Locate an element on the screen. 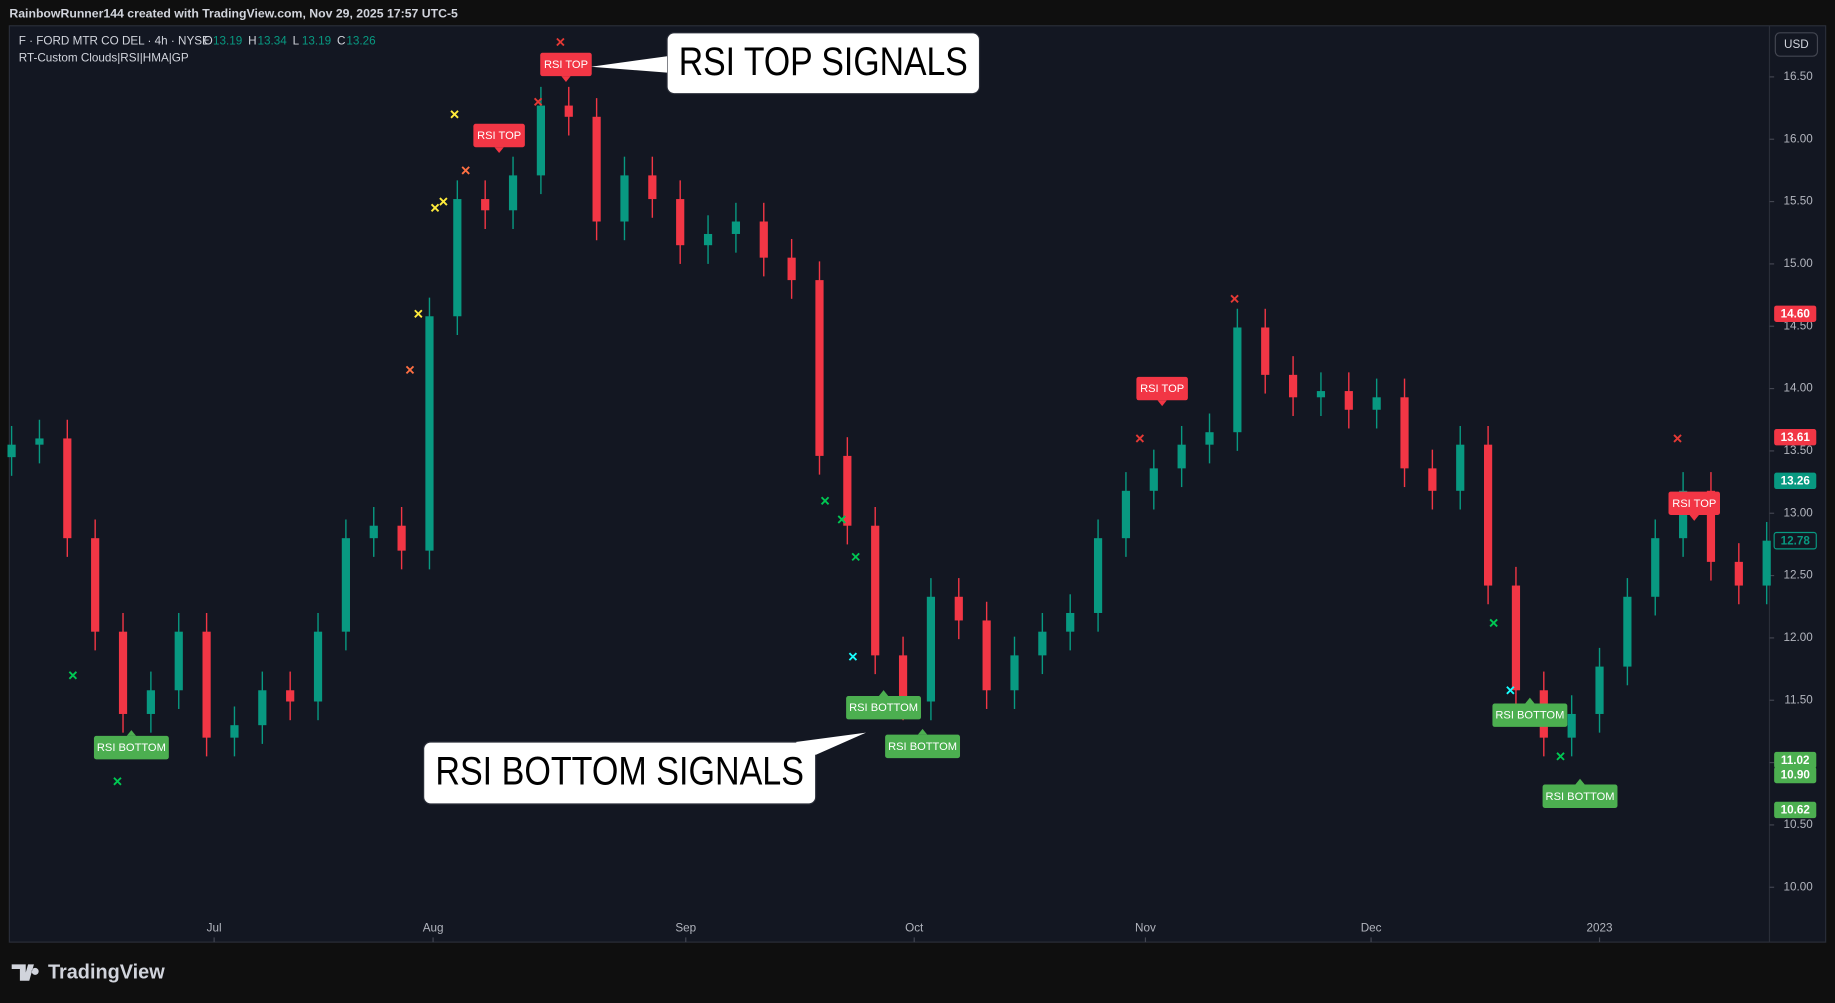  ohlc-key: L is located at coordinates (296, 41).